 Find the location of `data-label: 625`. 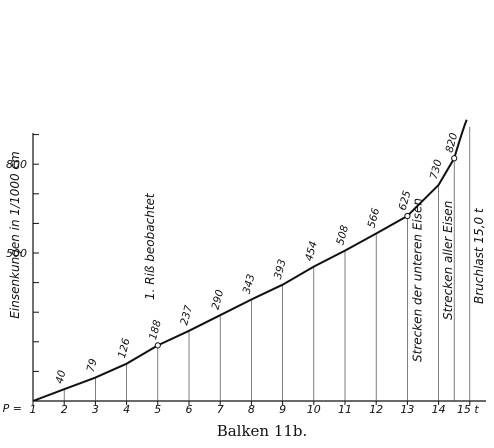

data-label: 625 is located at coordinates (405, 200).